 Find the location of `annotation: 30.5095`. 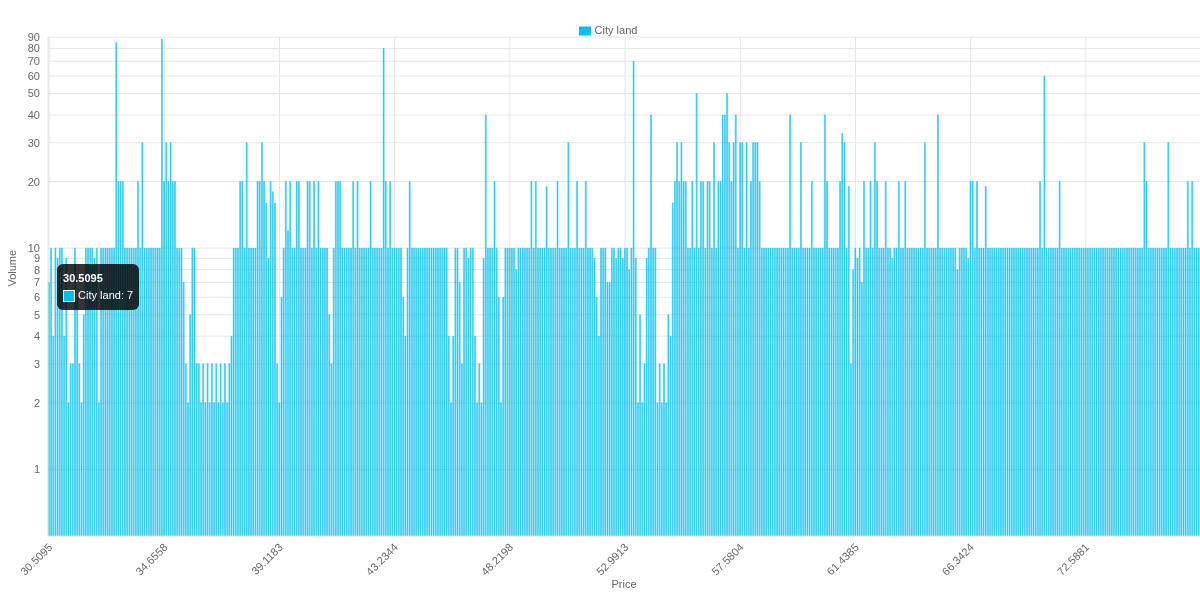

annotation: 30.5095 is located at coordinates (83, 278).